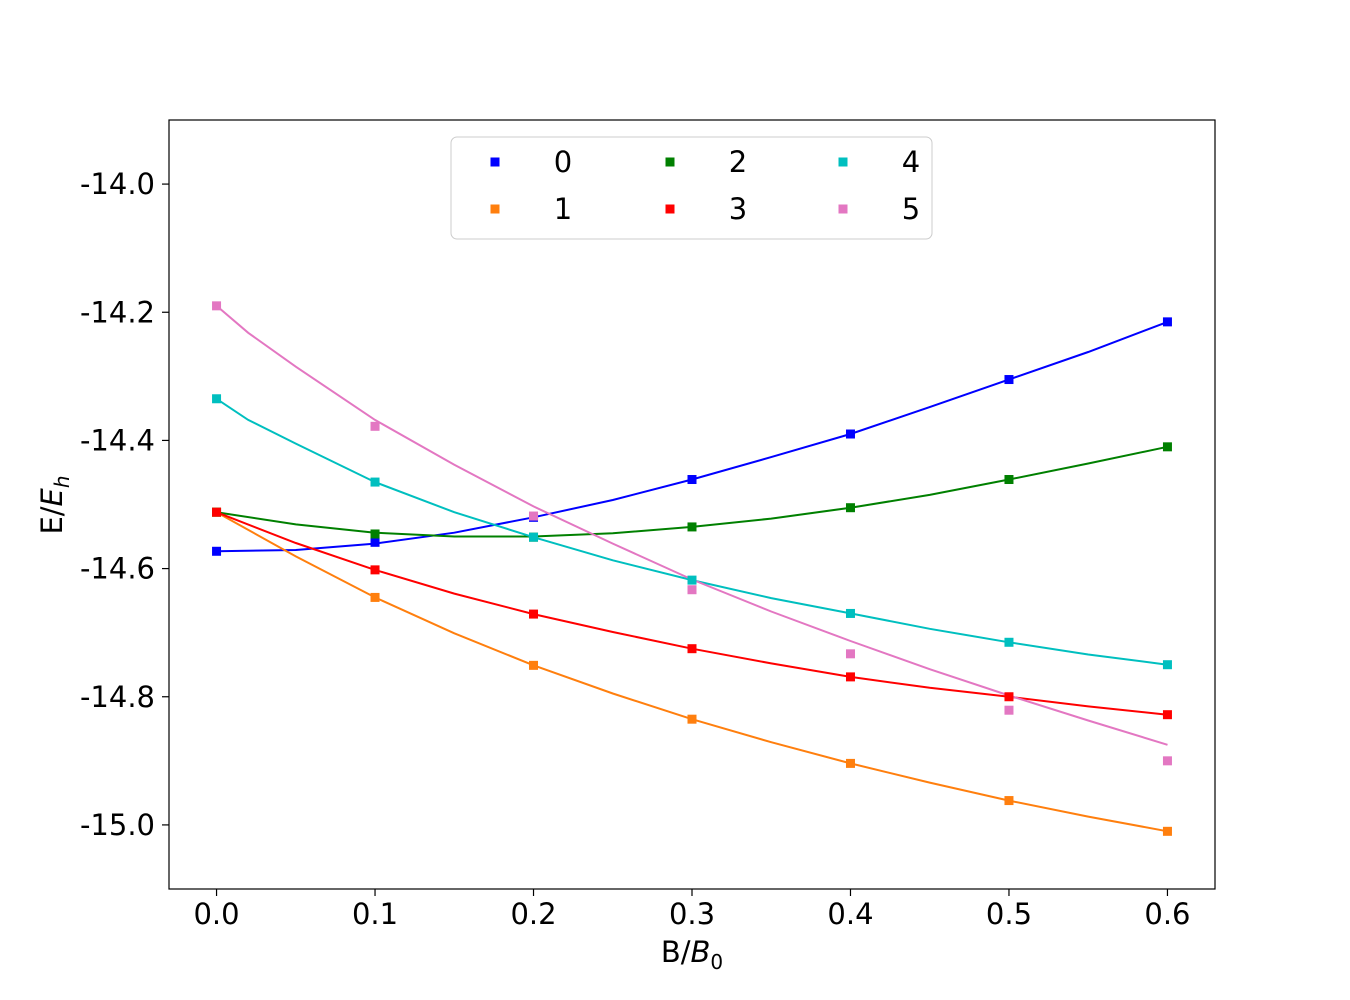  What do you see at coordinates (1009, 914) in the screenshot?
I see `x-tick-label: 0.5` at bounding box center [1009, 914].